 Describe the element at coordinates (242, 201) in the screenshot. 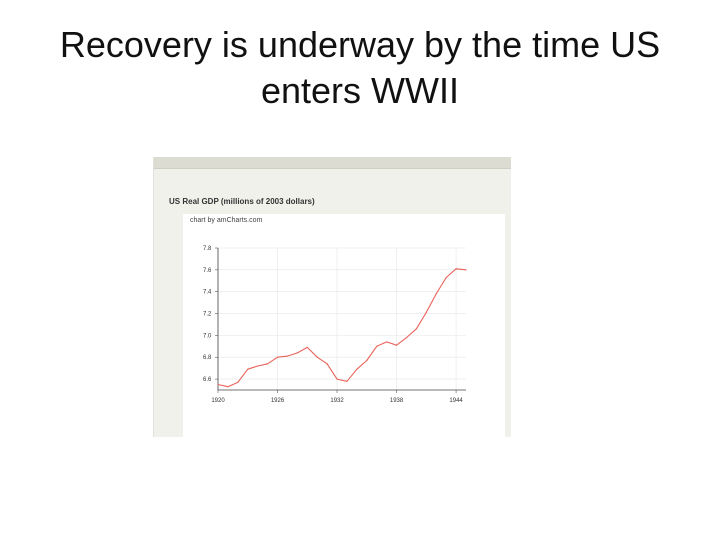

I see `chart-title: US Real GDP (millions of 2003 dollars)` at that location.